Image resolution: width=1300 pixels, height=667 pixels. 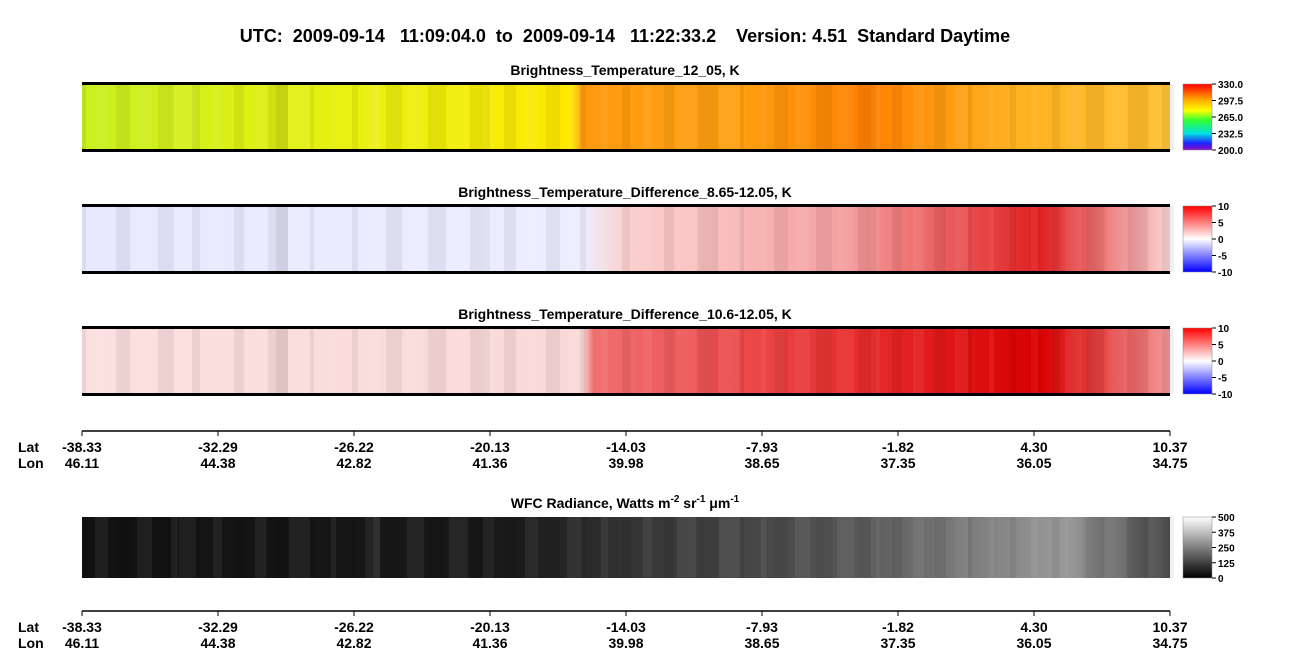 What do you see at coordinates (218, 447) in the screenshot?
I see `lat-tick-label: -32.29` at bounding box center [218, 447].